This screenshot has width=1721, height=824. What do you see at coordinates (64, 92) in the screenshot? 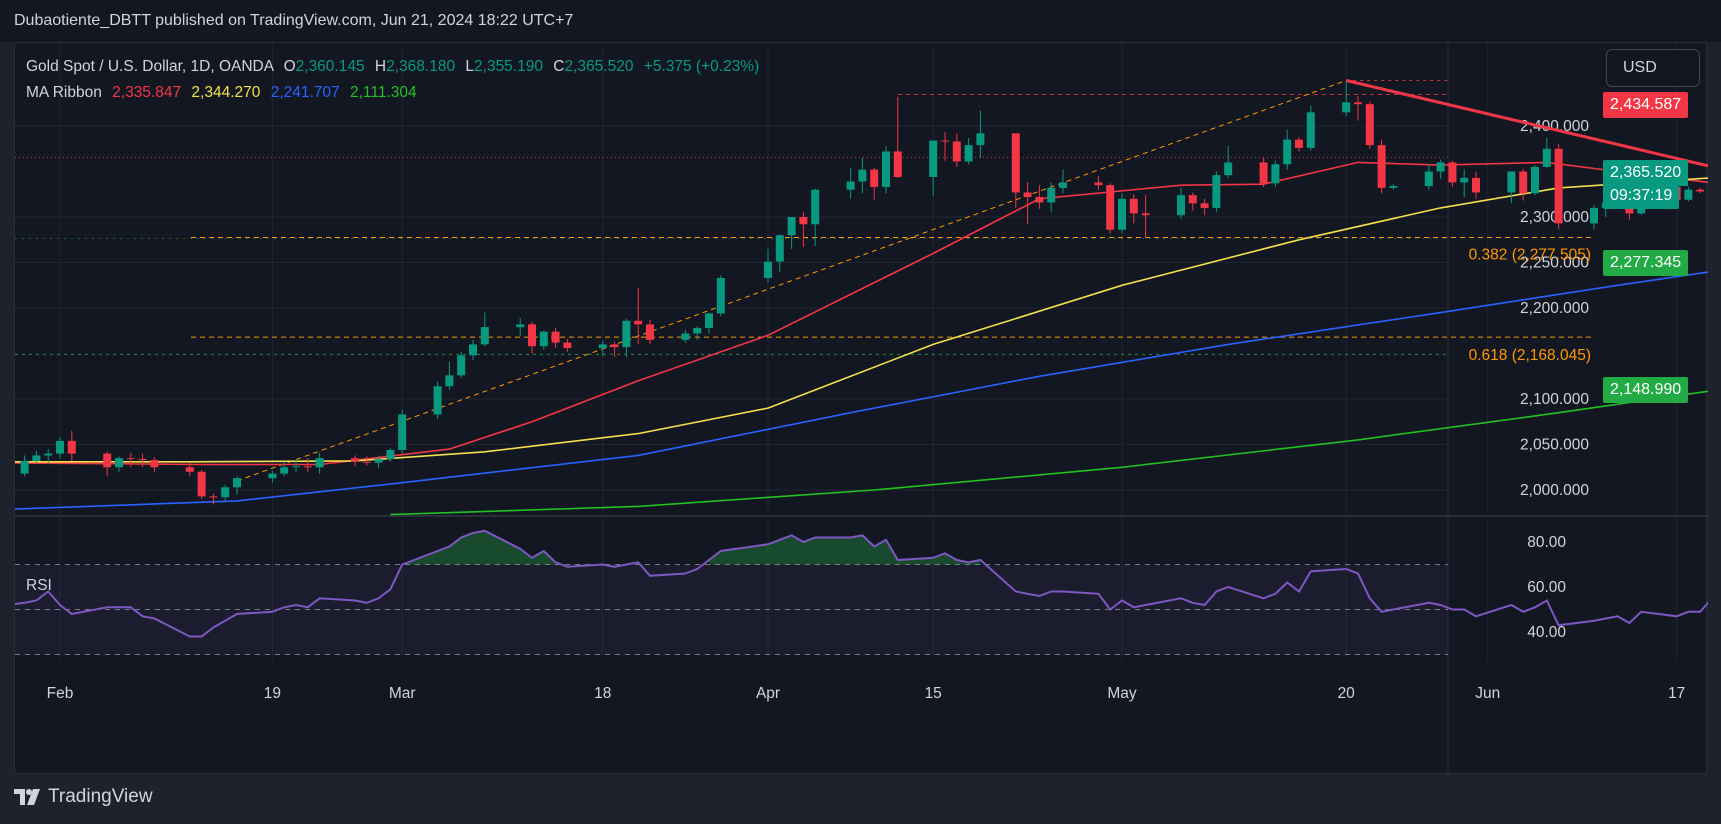
I see `ma-ribbon-label: MA Ribbon` at bounding box center [64, 92].